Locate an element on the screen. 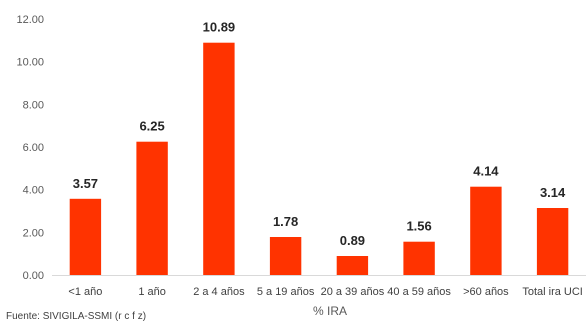  y-tick-label: 0.00 is located at coordinates (33, 276).